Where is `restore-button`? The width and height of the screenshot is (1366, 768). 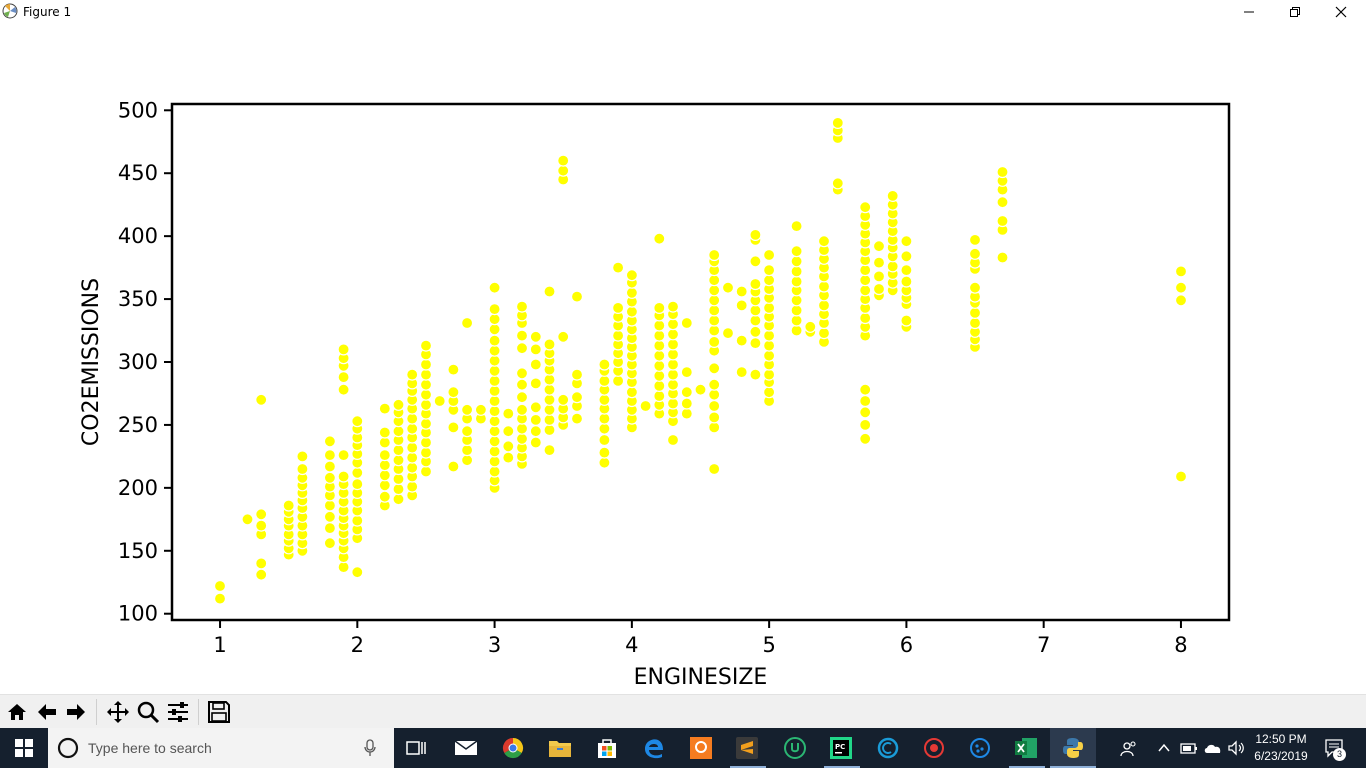 restore-button is located at coordinates (1295, 12).